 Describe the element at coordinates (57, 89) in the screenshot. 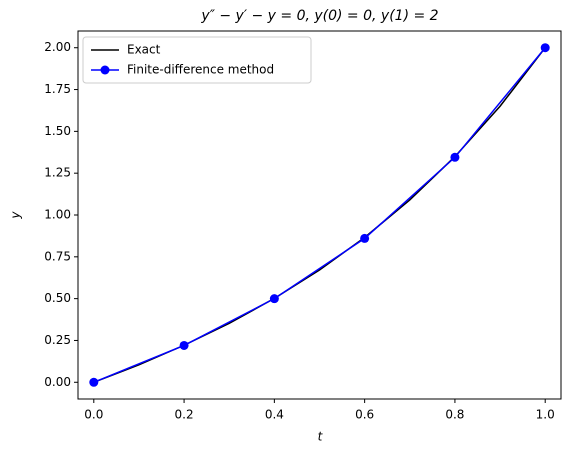

I see `y-tick-label: 1.75` at that location.